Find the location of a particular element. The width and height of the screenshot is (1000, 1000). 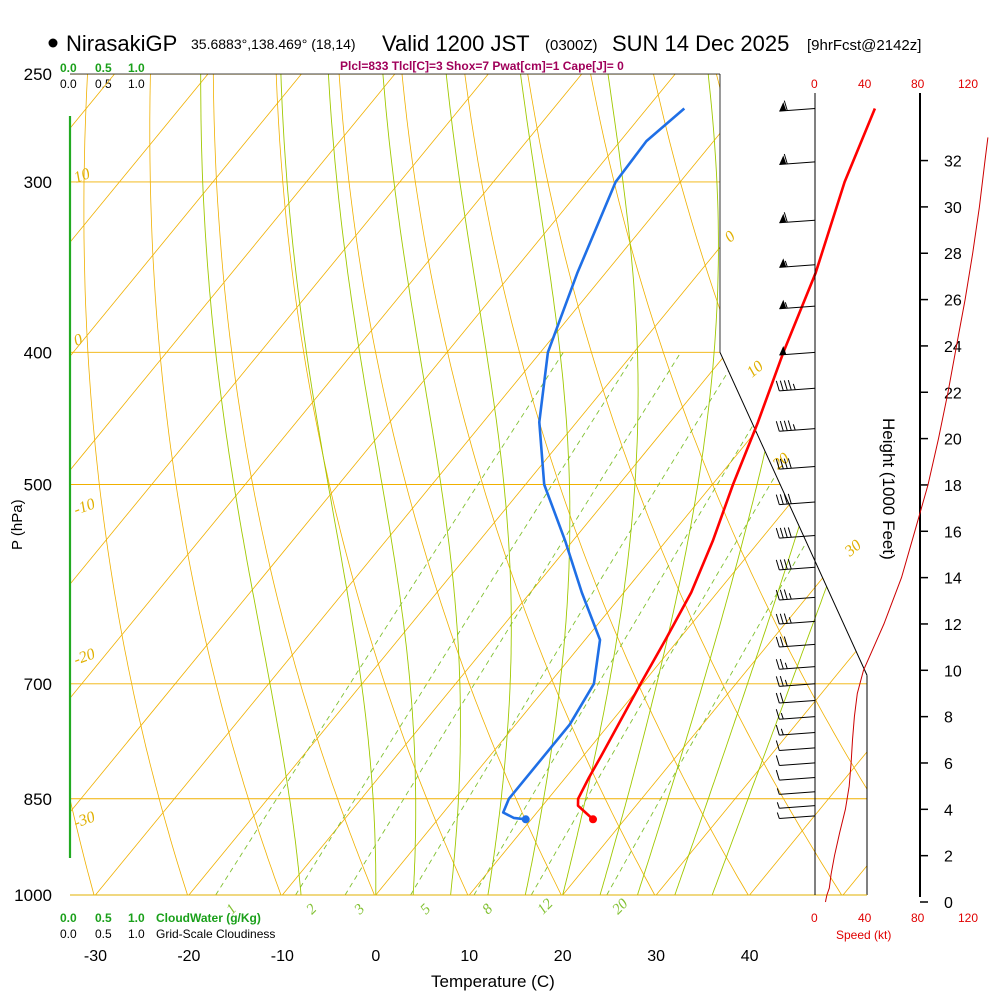

x-axis-title: Temperature (C) is located at coordinates (493, 981).